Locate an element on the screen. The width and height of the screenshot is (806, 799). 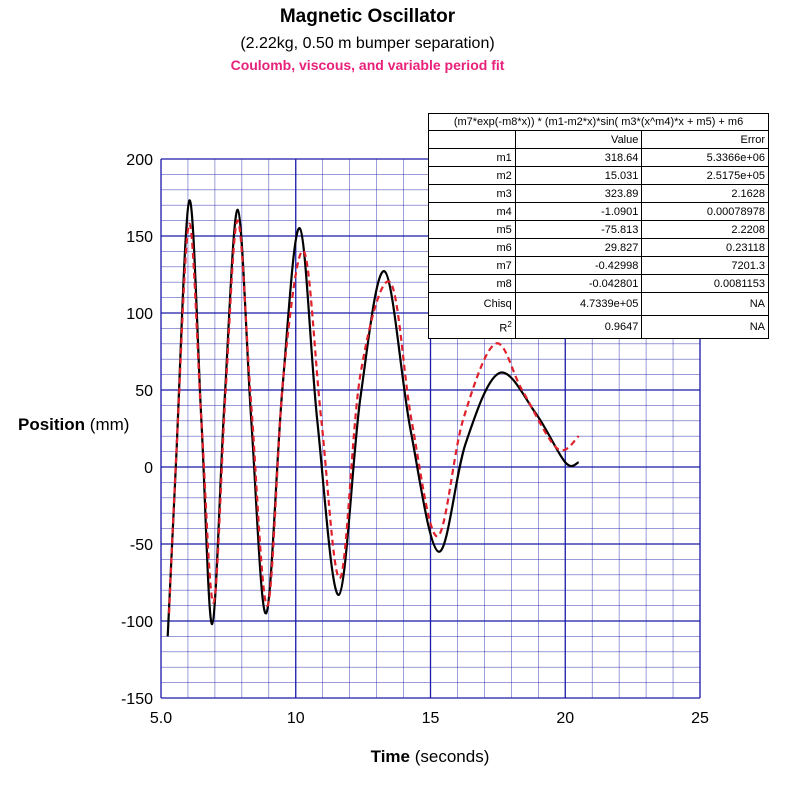
x-tick-label: 25 is located at coordinates (700, 718).